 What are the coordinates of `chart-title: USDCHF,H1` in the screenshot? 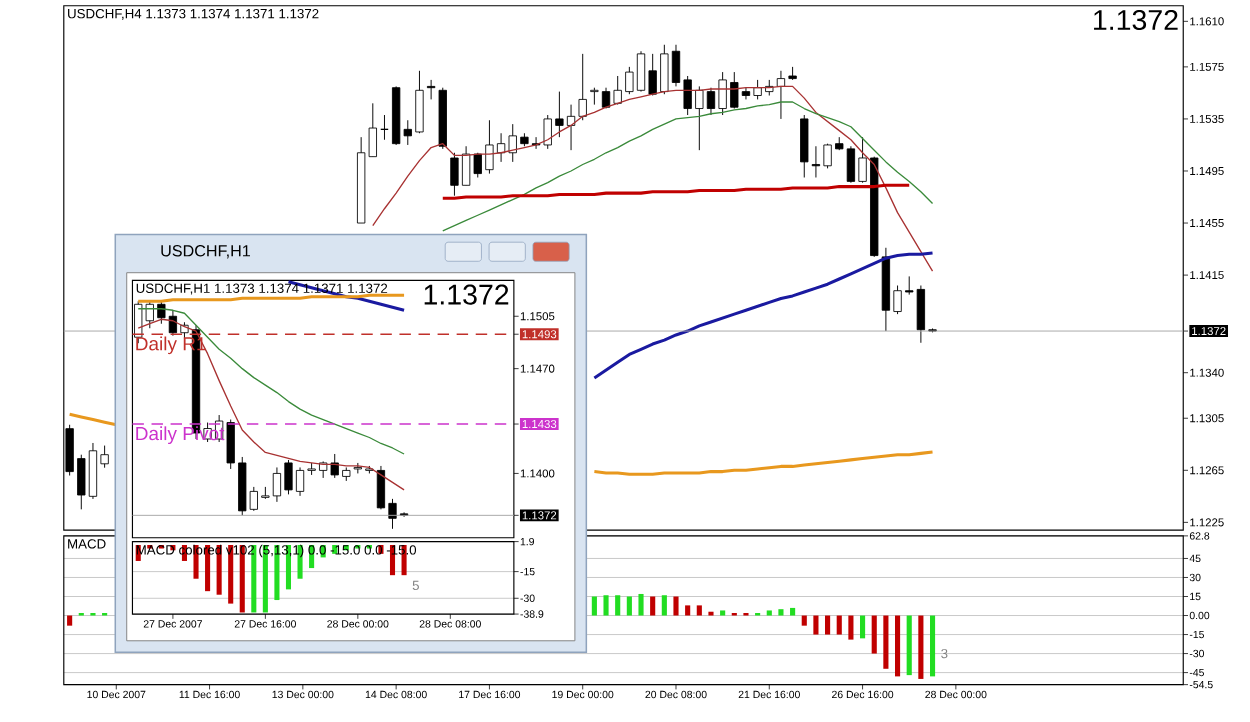 It's located at (205, 251).